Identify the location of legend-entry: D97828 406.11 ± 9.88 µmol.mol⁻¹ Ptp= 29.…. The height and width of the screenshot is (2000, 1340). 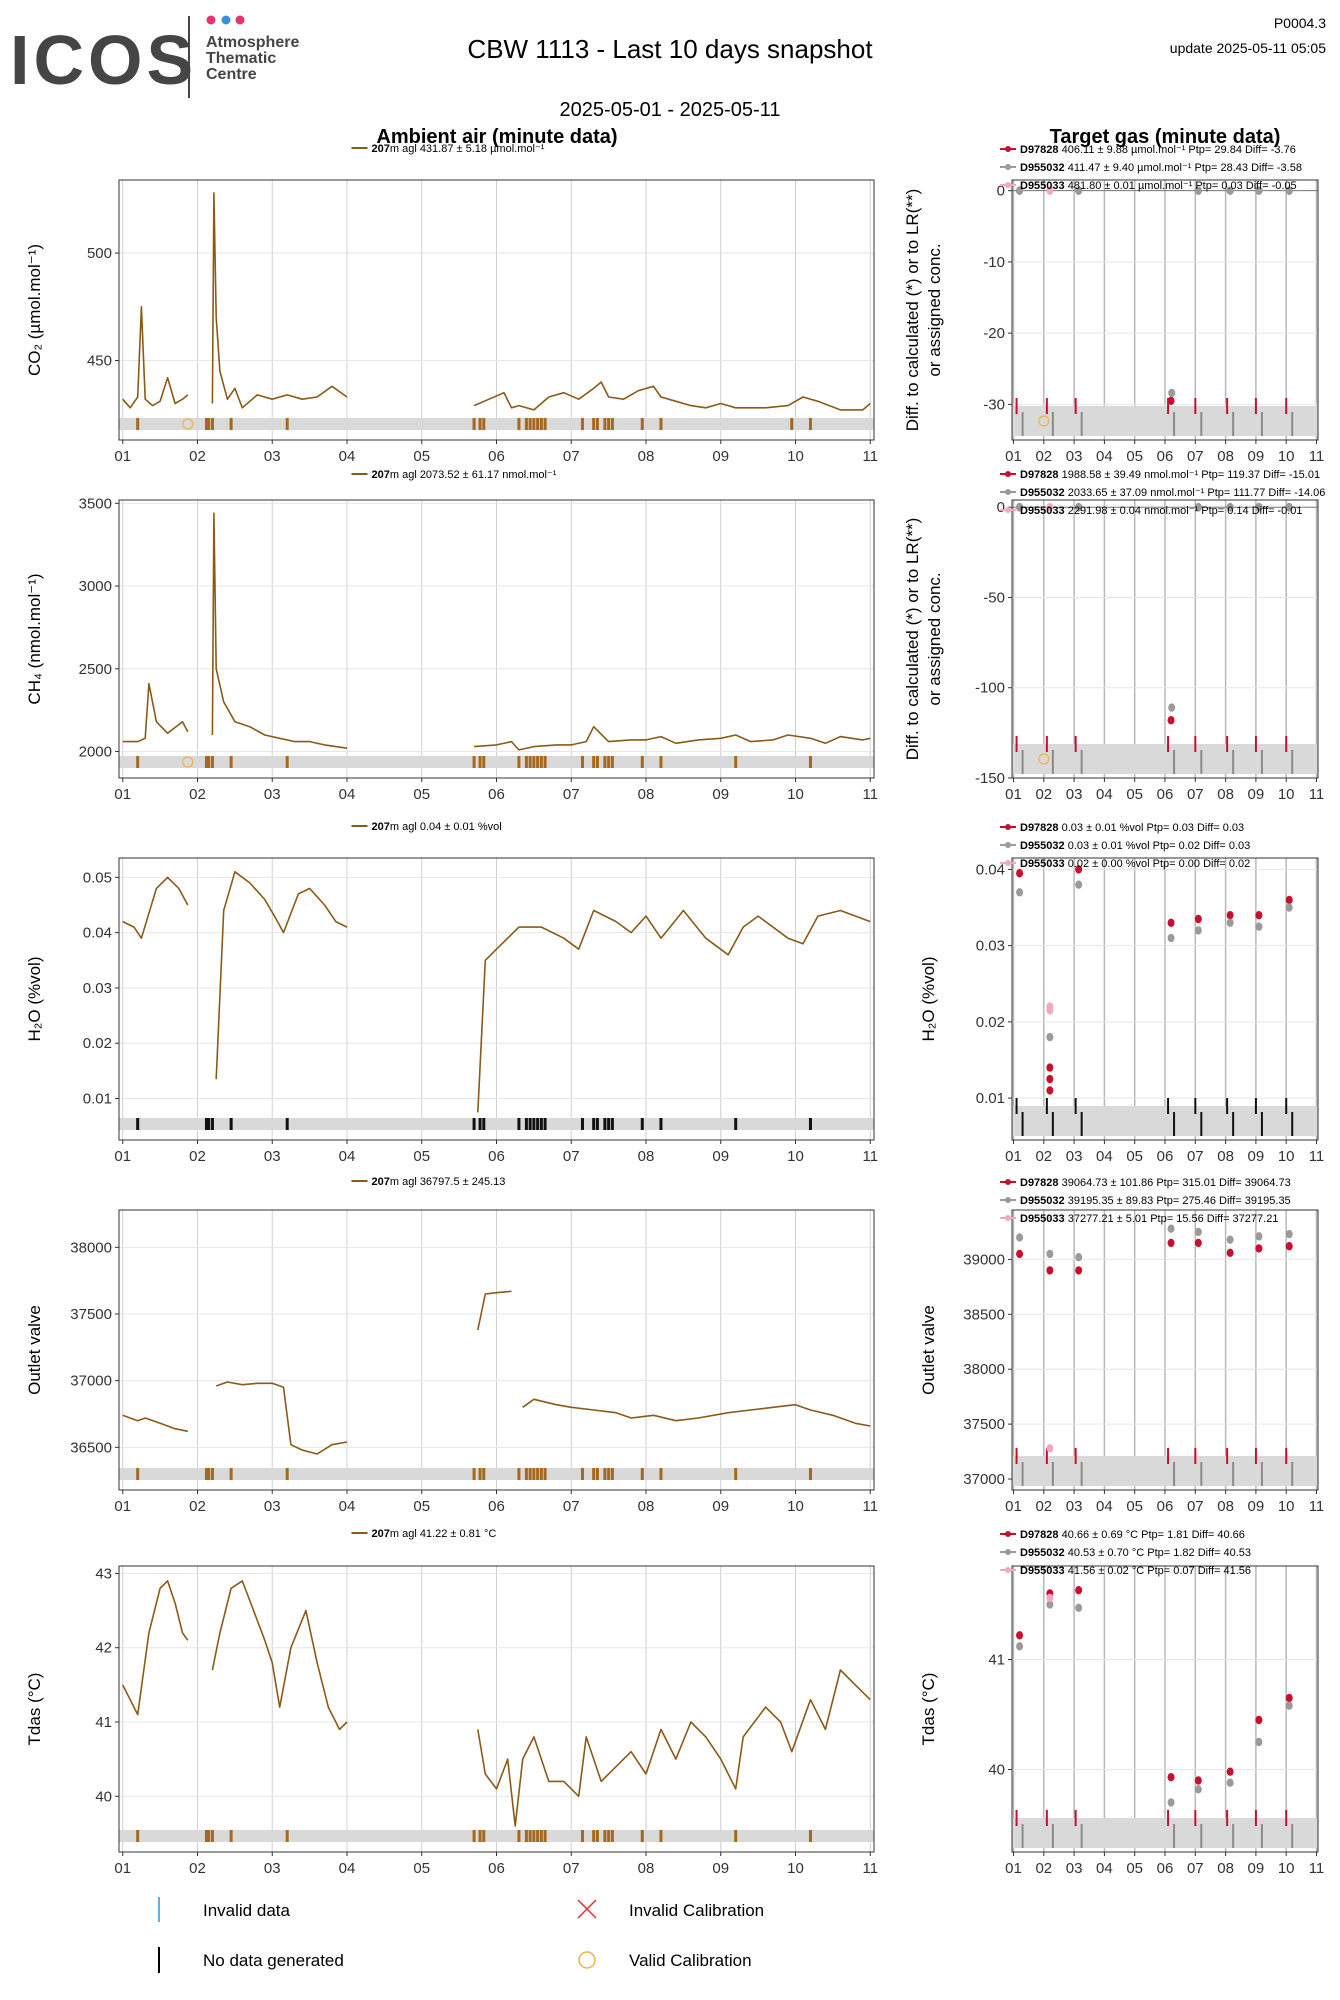
(1158, 150).